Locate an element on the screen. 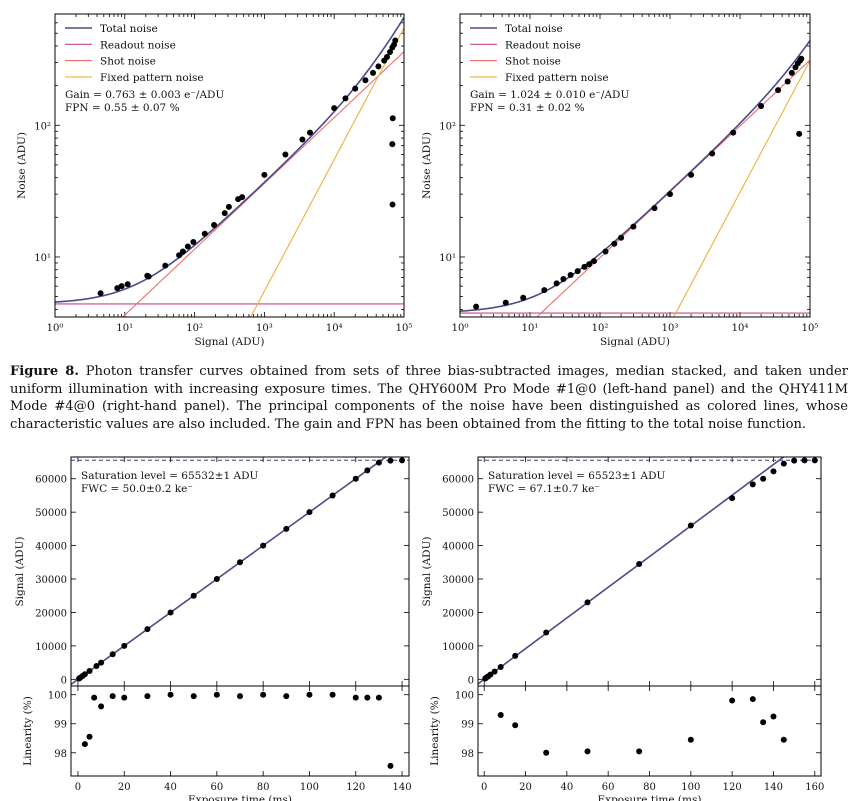 The width and height of the screenshot is (858, 801). y-tick-label: 100 is located at coordinates (57, 696).